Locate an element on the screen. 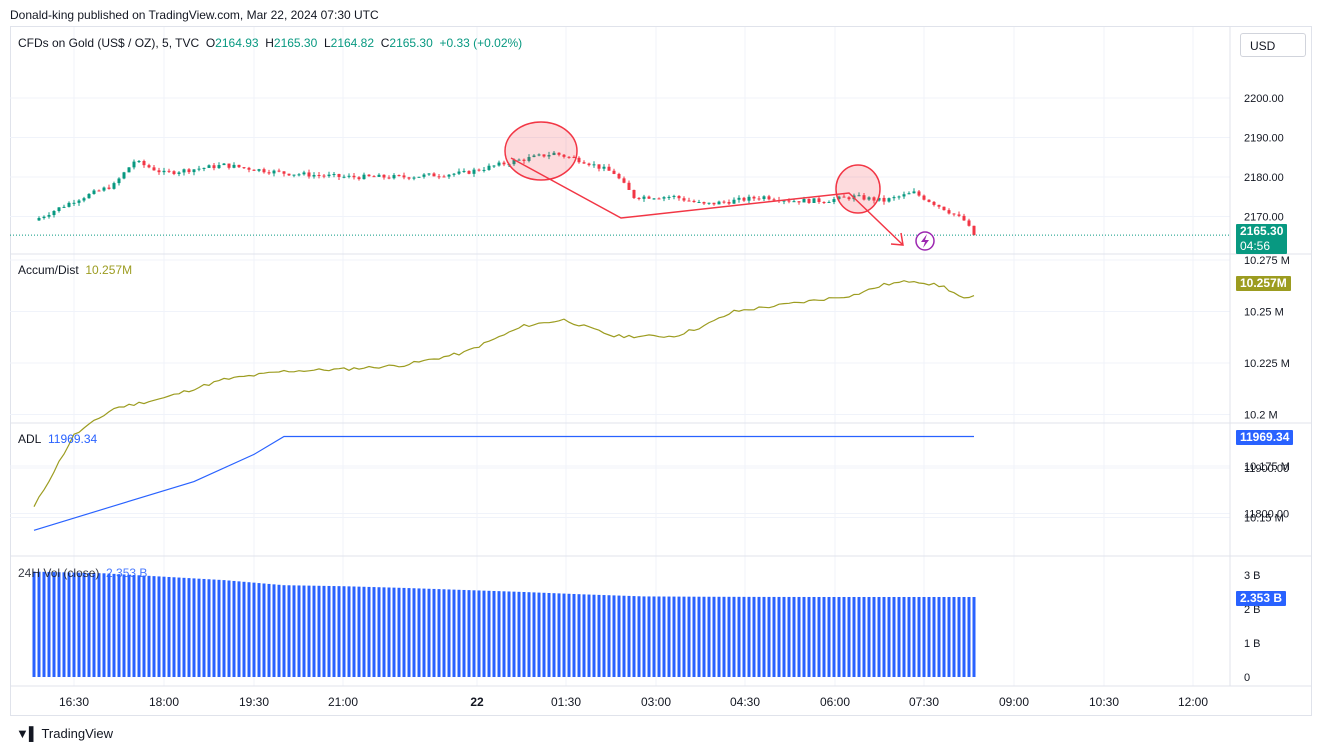 The width and height of the screenshot is (1322, 752). tradingview-logo: ▼▌ TradingView is located at coordinates (64, 733).